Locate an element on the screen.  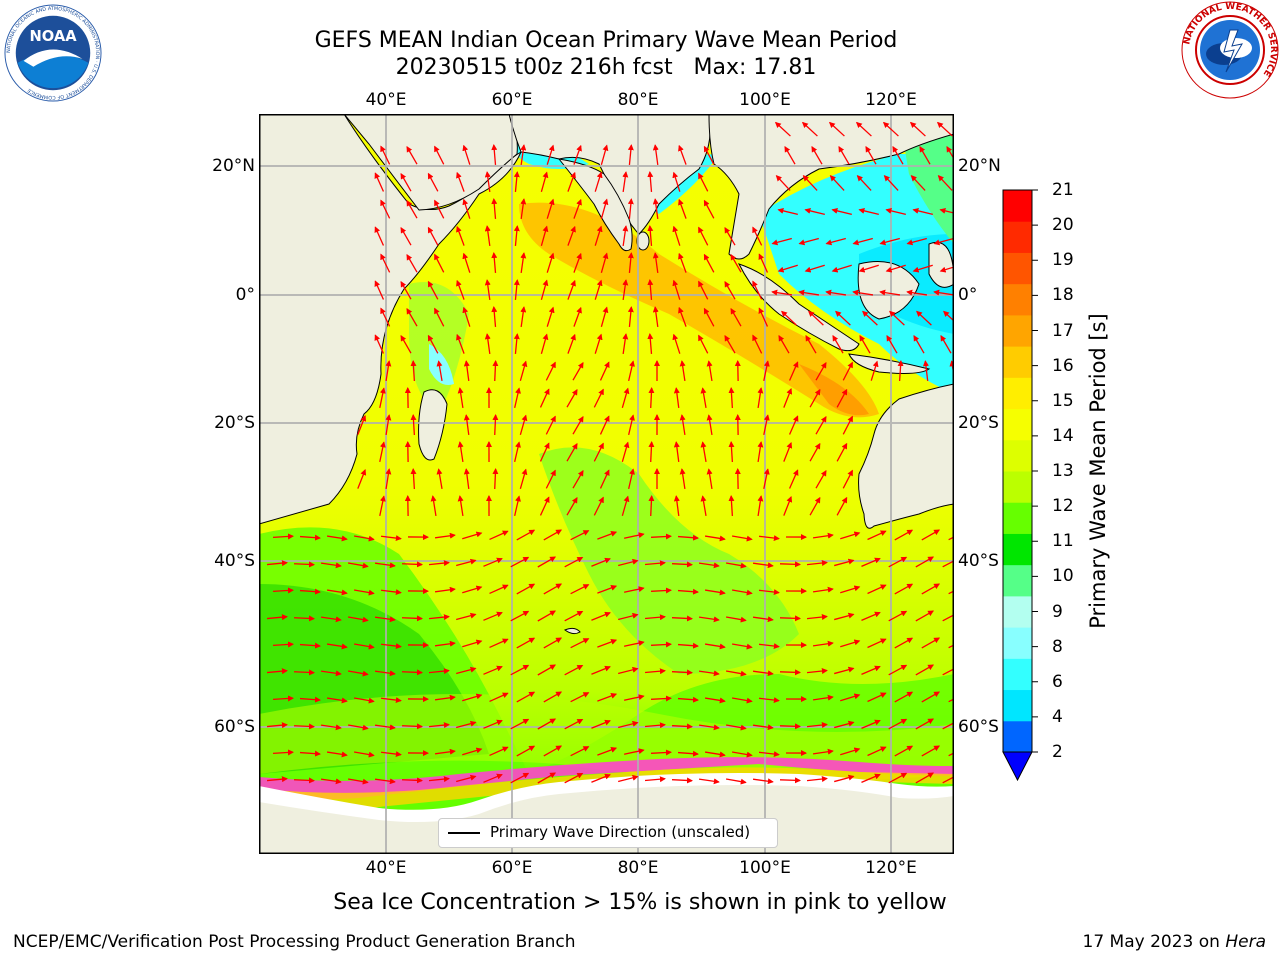
long-period-band is located at coordinates (699, 310).